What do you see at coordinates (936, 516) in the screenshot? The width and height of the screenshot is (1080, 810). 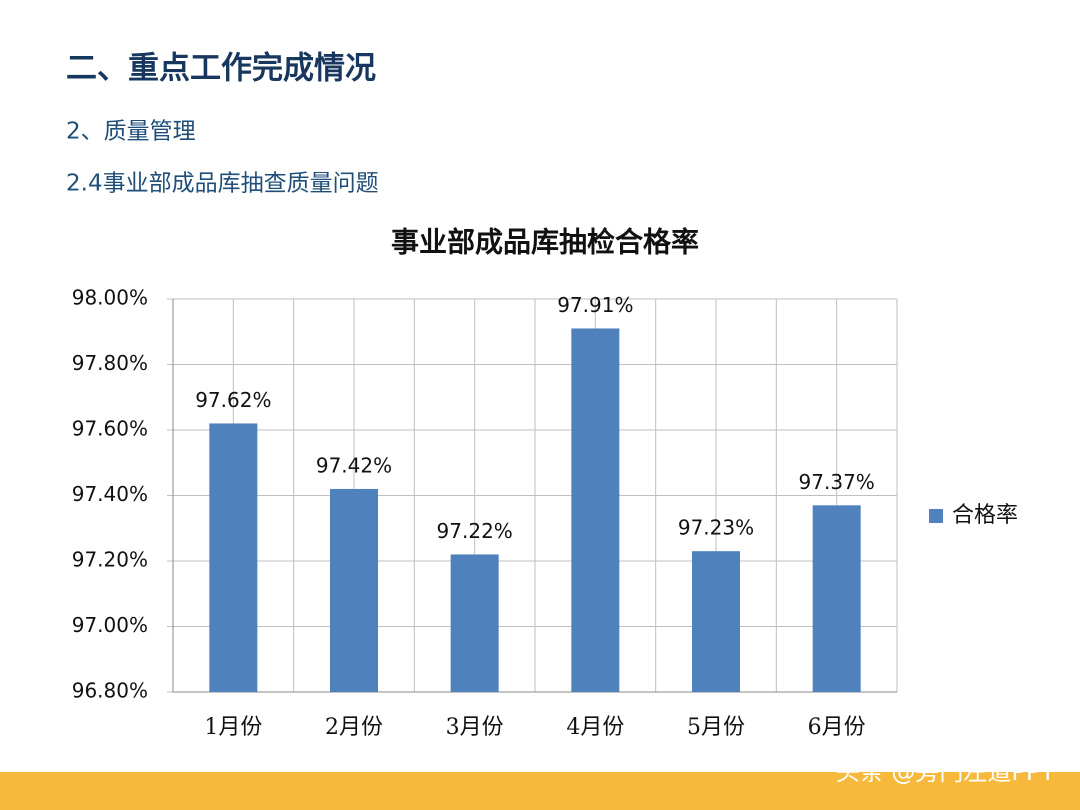 I see `legend-swatch` at bounding box center [936, 516].